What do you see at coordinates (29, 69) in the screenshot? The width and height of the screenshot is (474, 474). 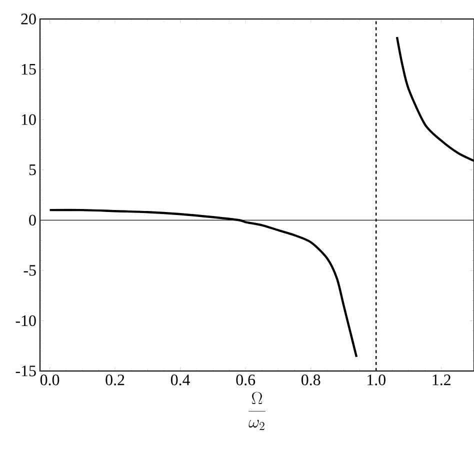 I see `y-tick-label: 15` at bounding box center [29, 69].